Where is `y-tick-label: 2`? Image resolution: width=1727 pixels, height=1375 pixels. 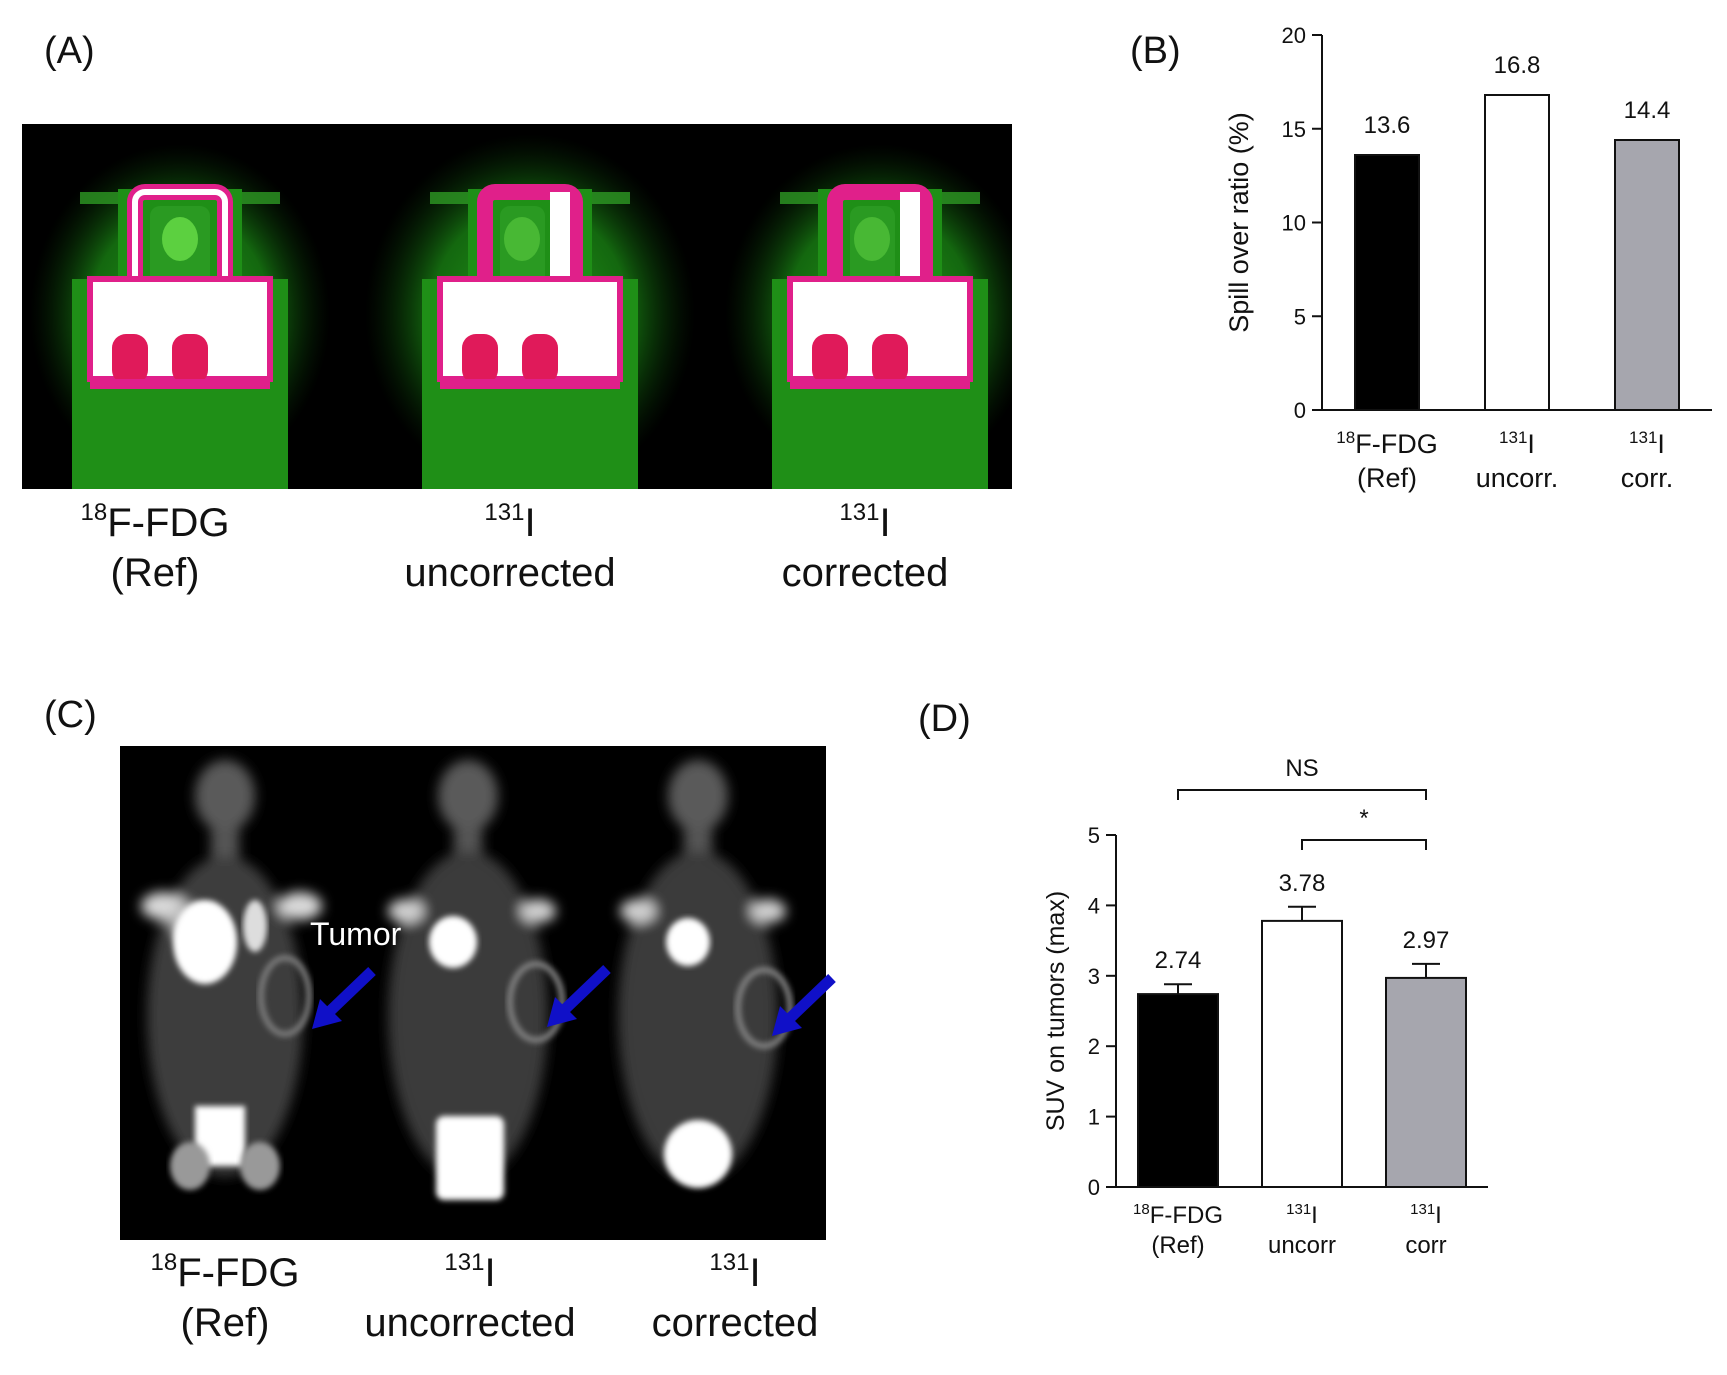 y-tick-label: 2 is located at coordinates (1094, 1046).